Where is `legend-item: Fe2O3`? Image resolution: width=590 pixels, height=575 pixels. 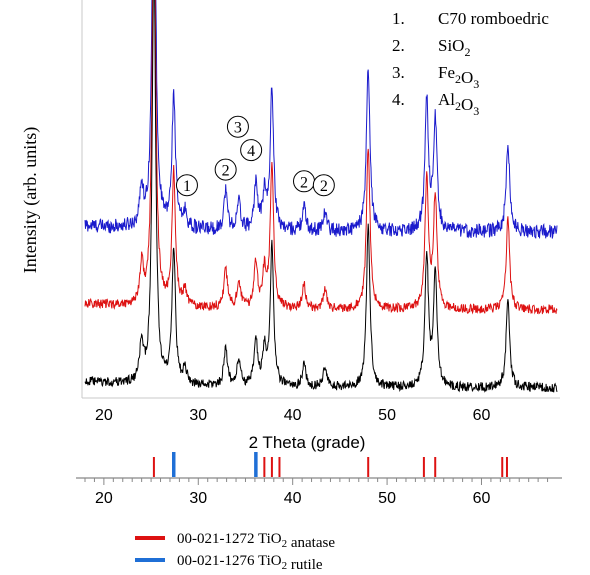
legend-item: Fe2O3 is located at coordinates (458, 77).